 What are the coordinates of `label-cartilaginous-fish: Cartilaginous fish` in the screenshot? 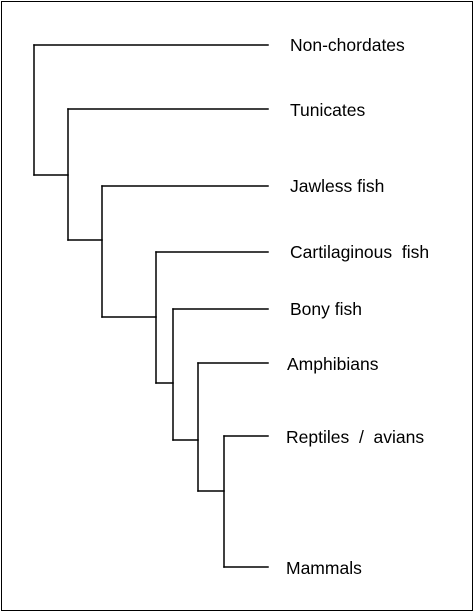 It's located at (359, 252).